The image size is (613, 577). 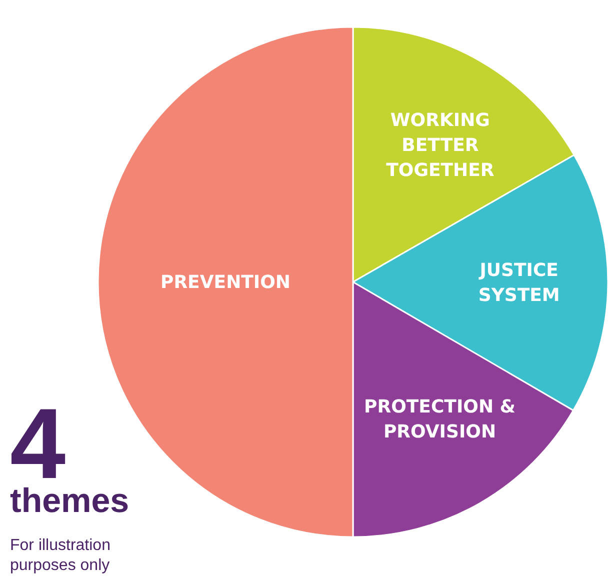 I want to click on slice-label: PROTECTION & PROVISION, so click(x=440, y=419).